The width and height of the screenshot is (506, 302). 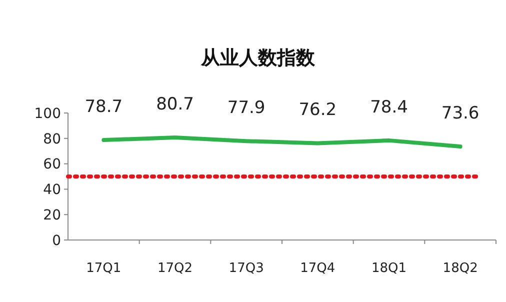 I want to click on x-tick-label: 18Q1, so click(x=389, y=268).